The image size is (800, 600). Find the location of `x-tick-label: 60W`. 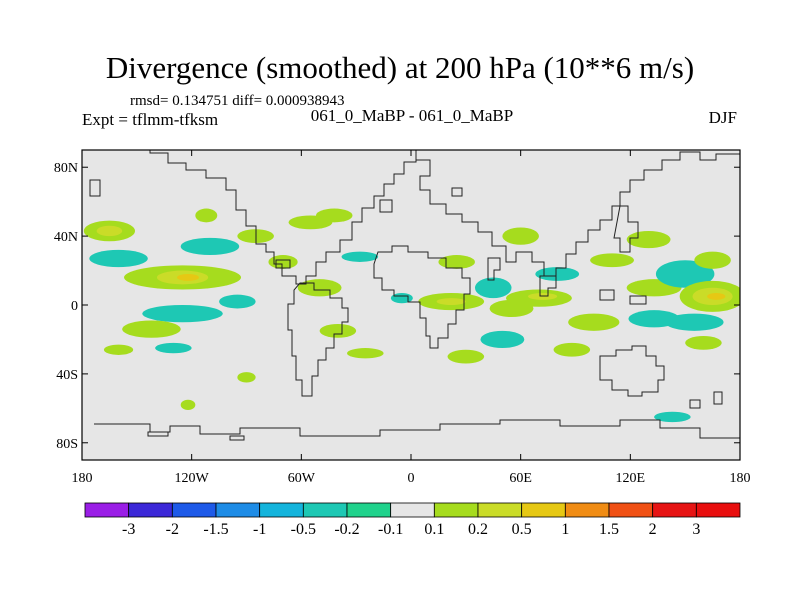

x-tick-label: 60W is located at coordinates (302, 478).